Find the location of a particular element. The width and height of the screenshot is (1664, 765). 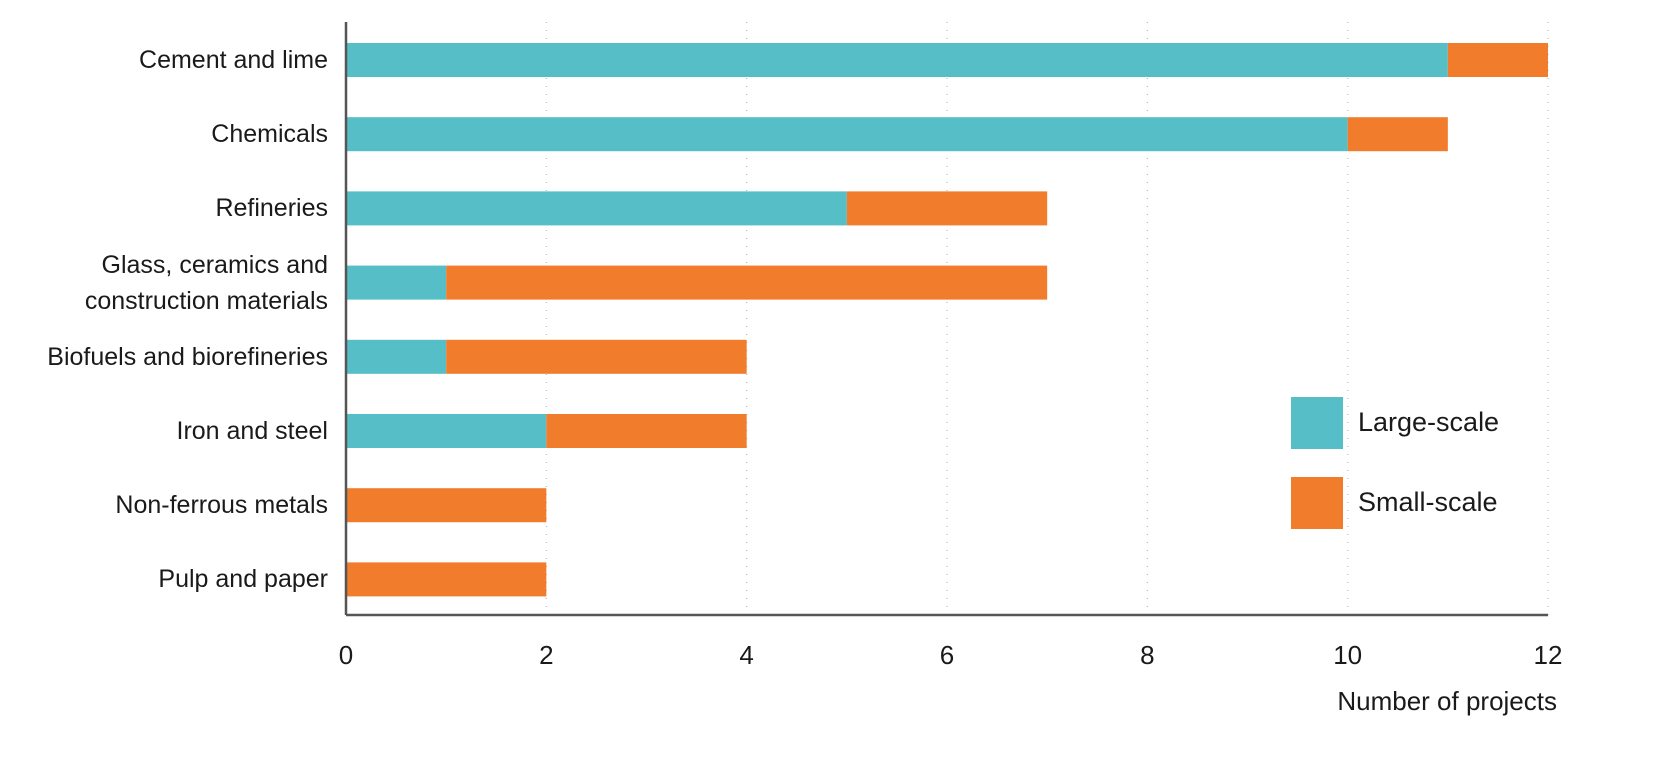

x-tick-label: 8 is located at coordinates (1147, 655).